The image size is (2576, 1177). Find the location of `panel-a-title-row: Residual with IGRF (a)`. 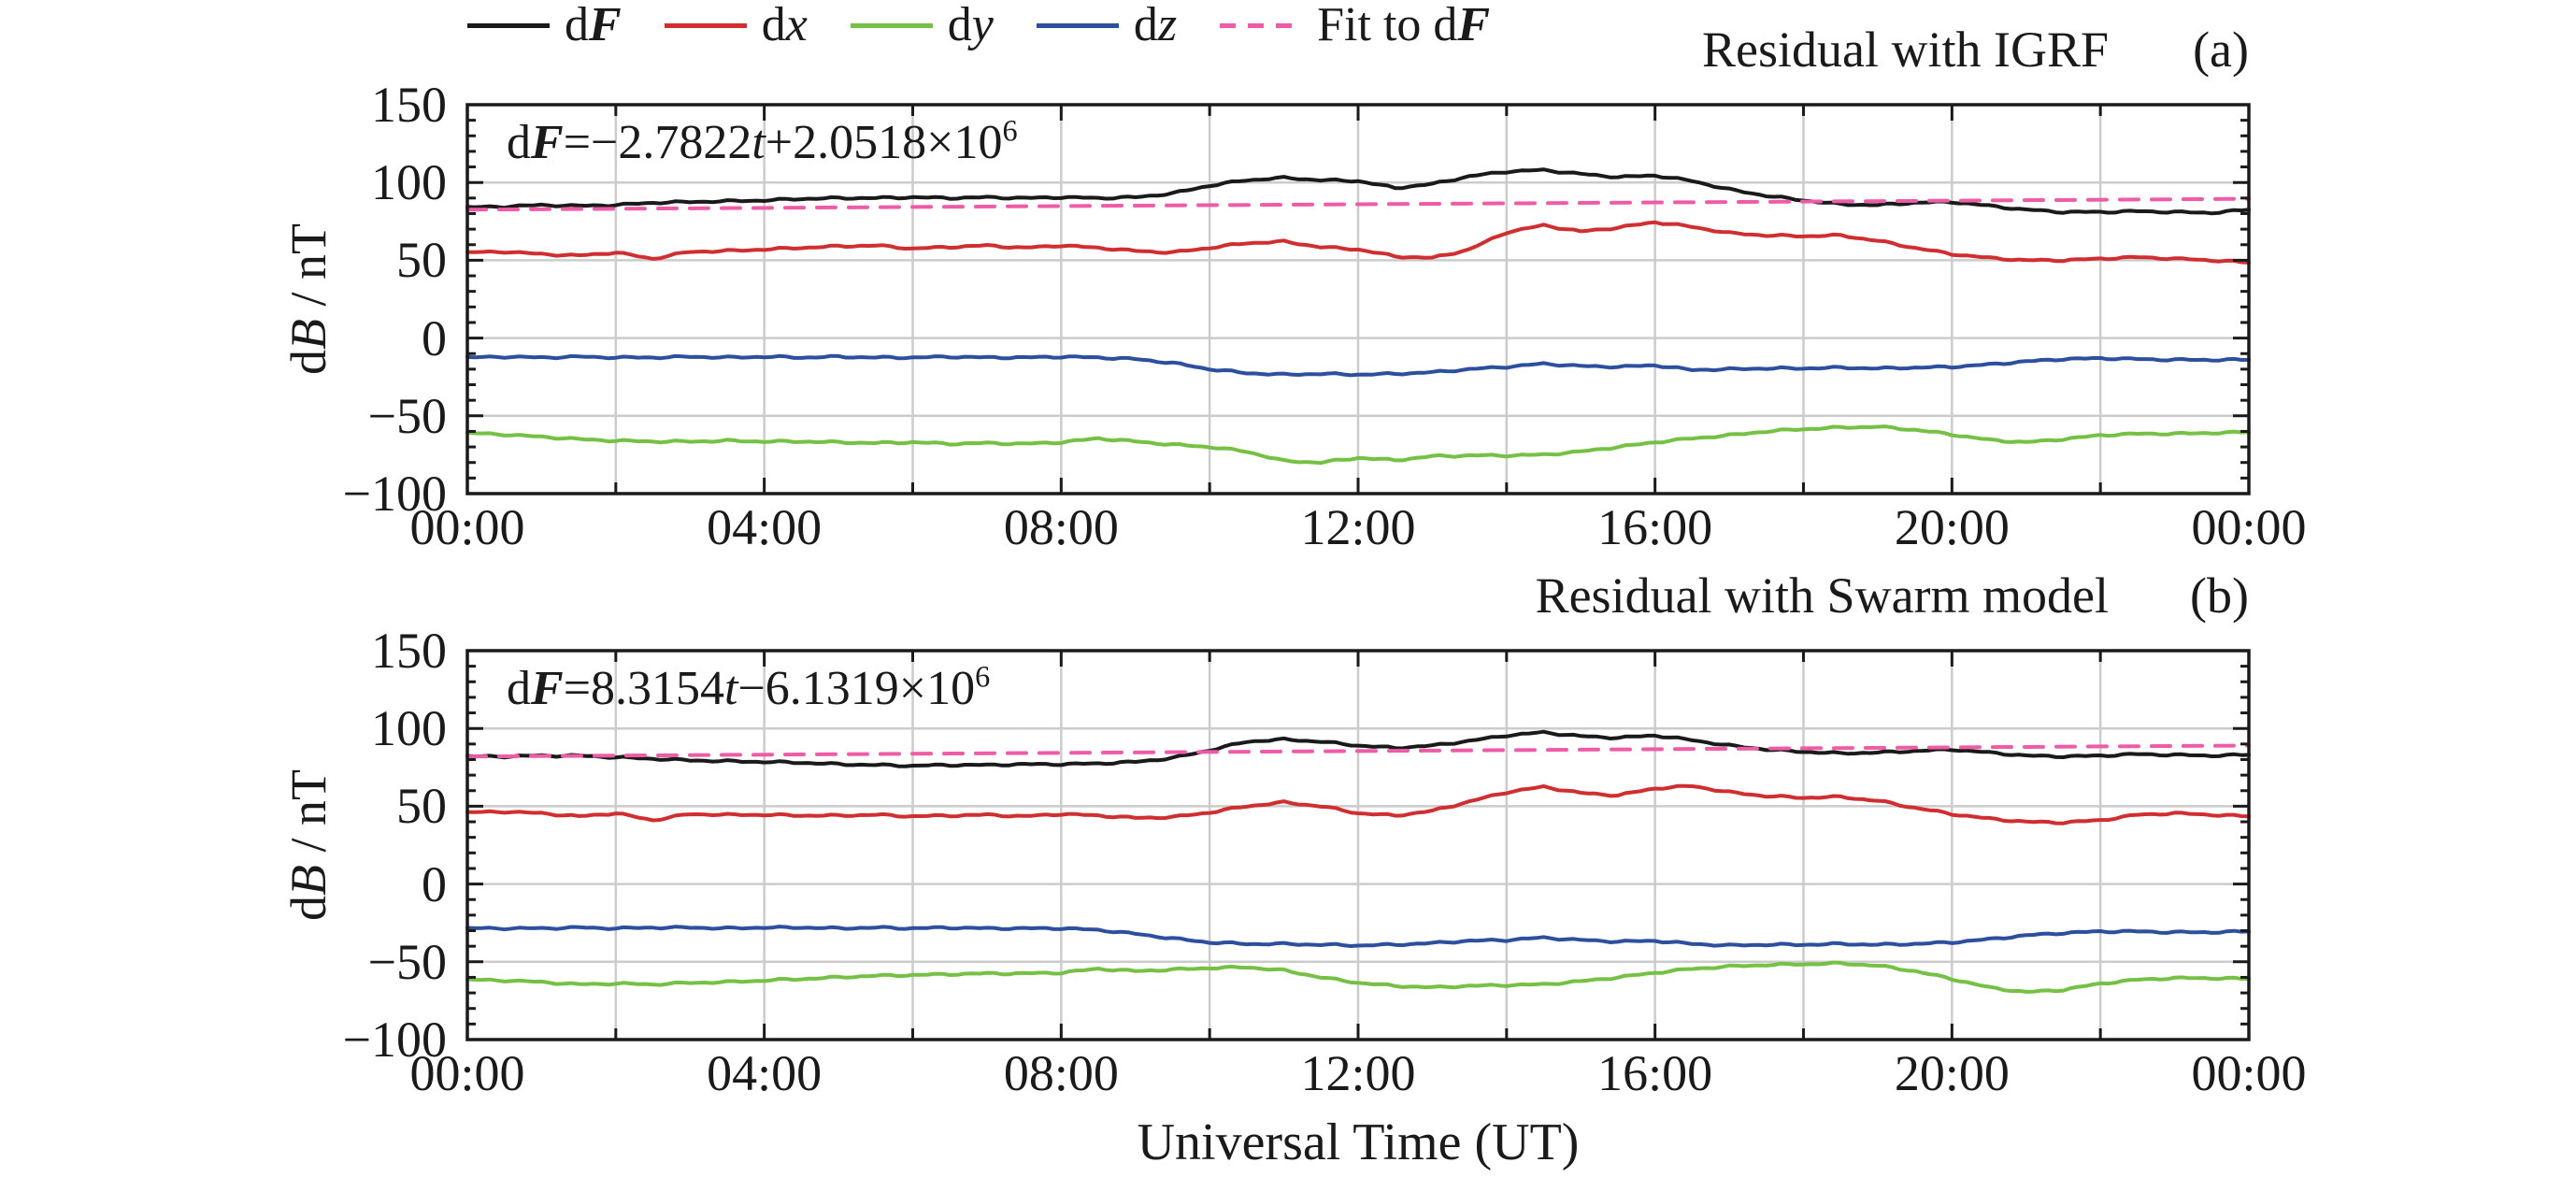

panel-a-title-row: Residual with IGRF (a) is located at coordinates (1358, 50).